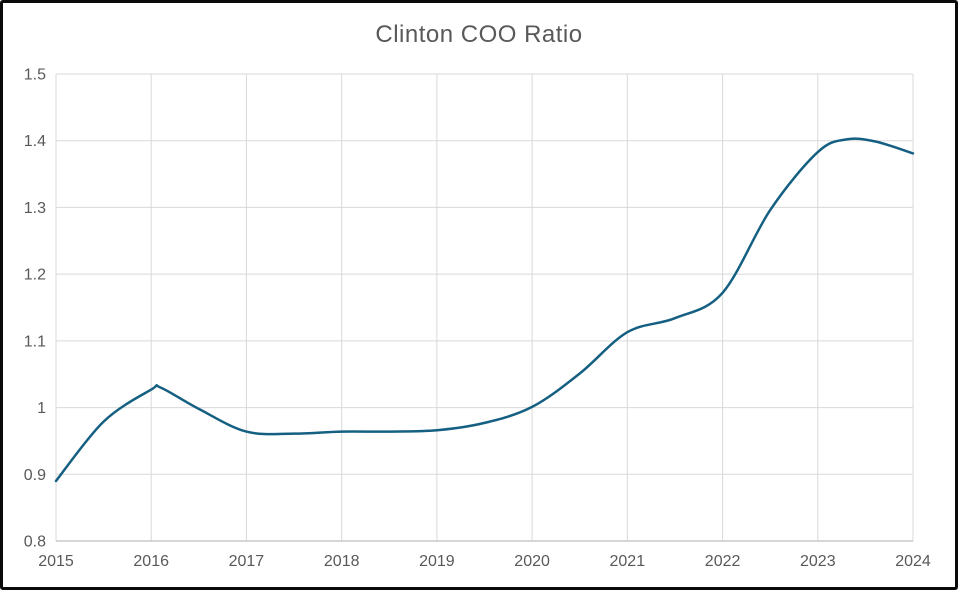 Image resolution: width=958 pixels, height=590 pixels. Describe the element at coordinates (484, 561) in the screenshot. I see `x-axis-labels: 2015 2016 2017 2018 2019 2020 2021 2022 2023 2024` at that location.